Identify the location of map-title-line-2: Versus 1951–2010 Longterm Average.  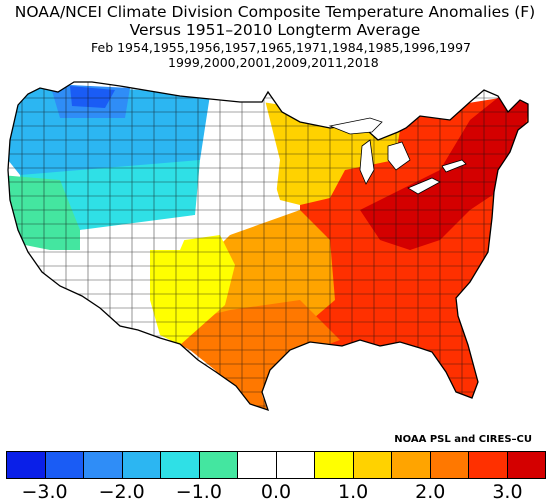
(275, 30).